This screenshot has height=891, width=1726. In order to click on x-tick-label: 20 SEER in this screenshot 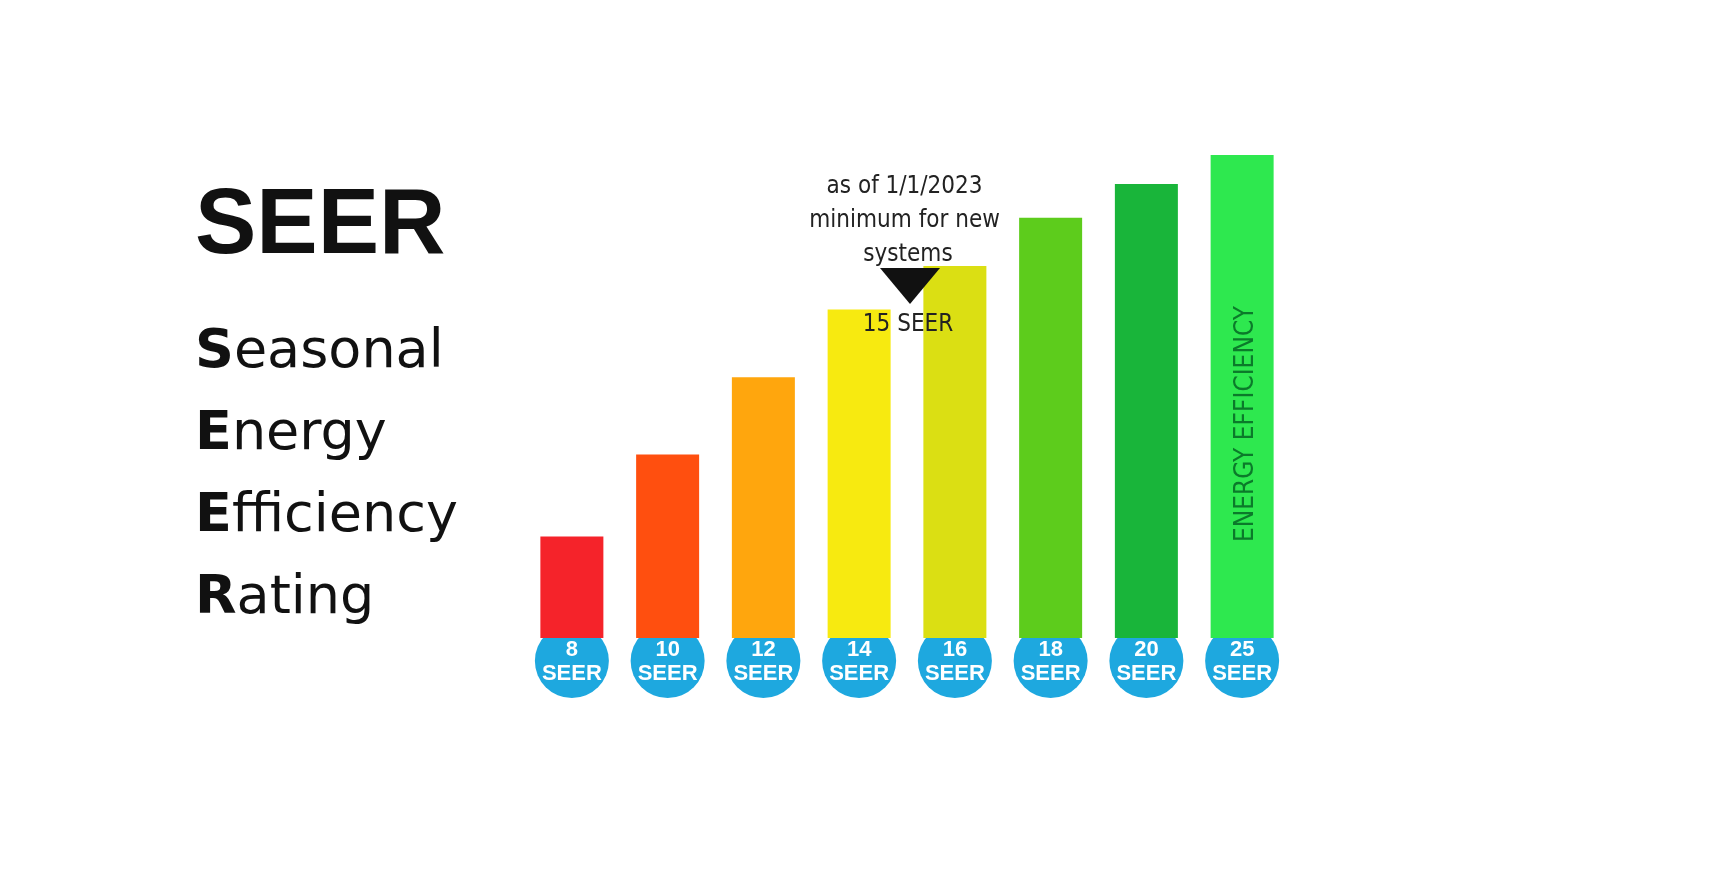, I will do `click(1146, 660)`.